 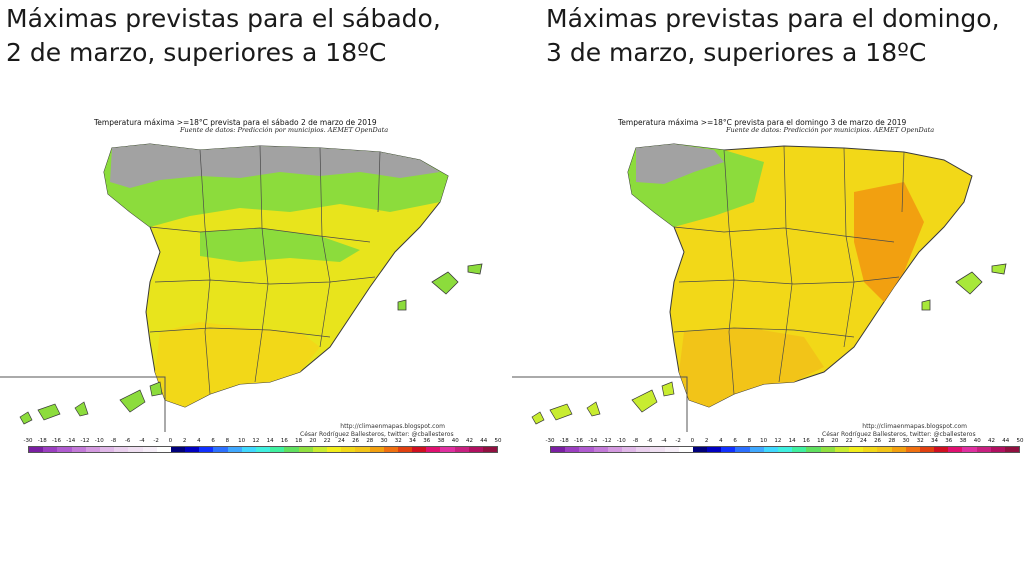 I want to click on scale-tick-label: 6, so click(x=213, y=441).